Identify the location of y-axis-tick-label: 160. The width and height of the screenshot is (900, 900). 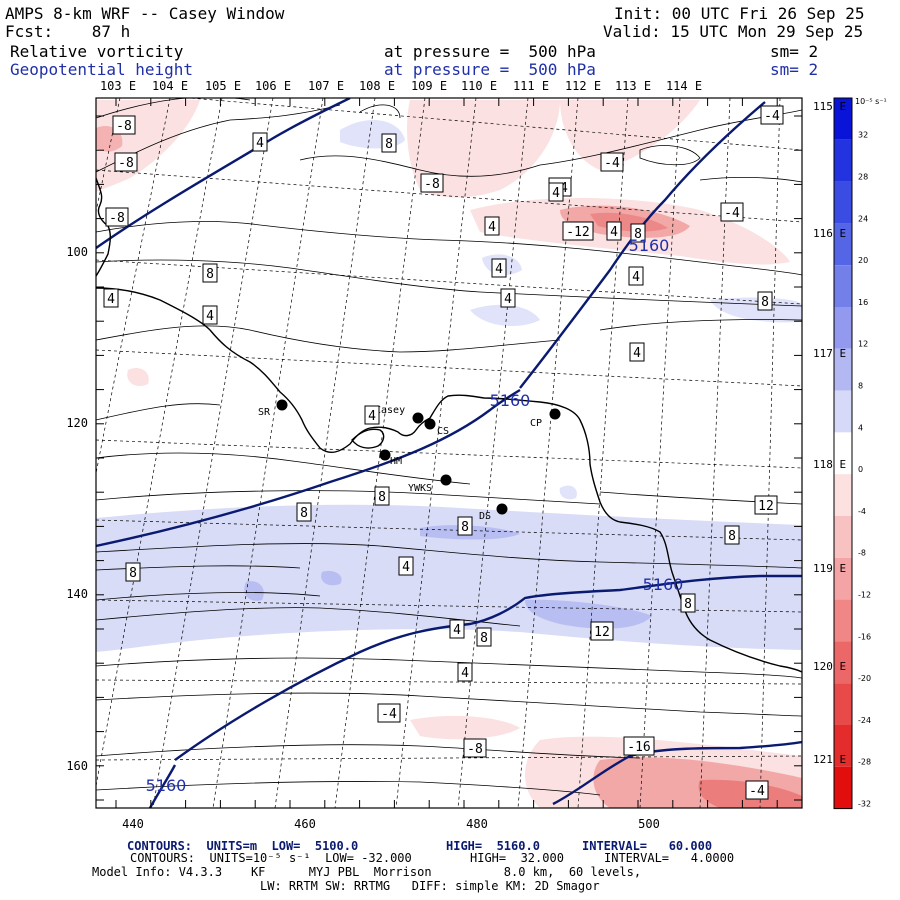
(77, 766).